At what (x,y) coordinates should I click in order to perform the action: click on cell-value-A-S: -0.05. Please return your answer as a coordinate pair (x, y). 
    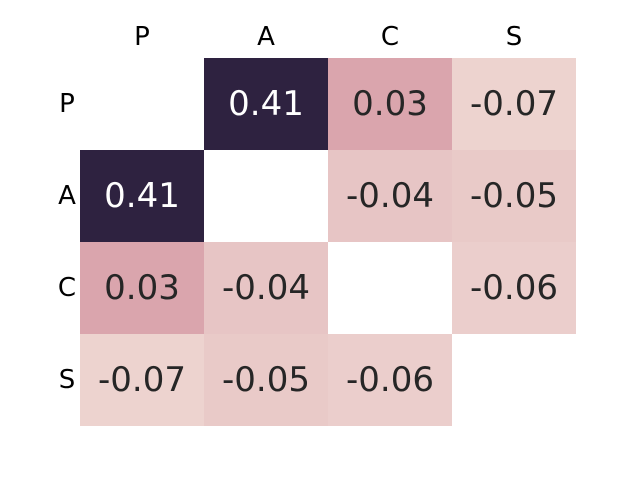
    Looking at the image, I should click on (514, 196).